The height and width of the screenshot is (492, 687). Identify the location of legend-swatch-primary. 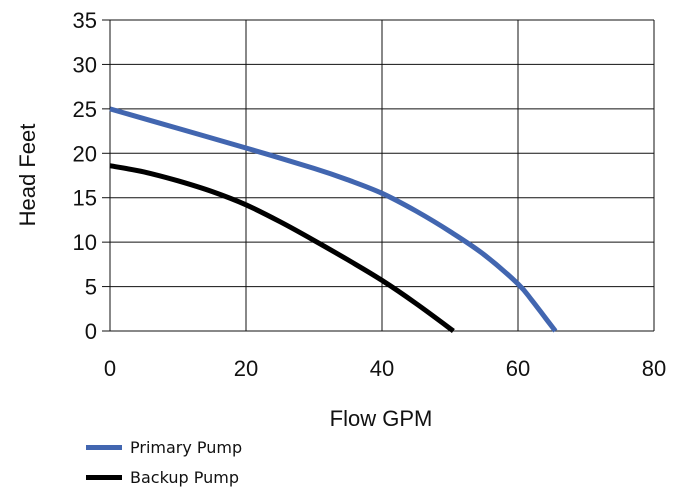
(104, 447).